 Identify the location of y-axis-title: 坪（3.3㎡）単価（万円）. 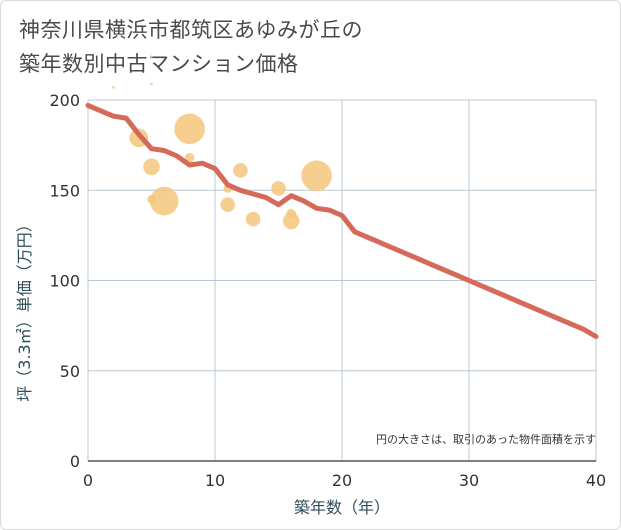
(24, 308).